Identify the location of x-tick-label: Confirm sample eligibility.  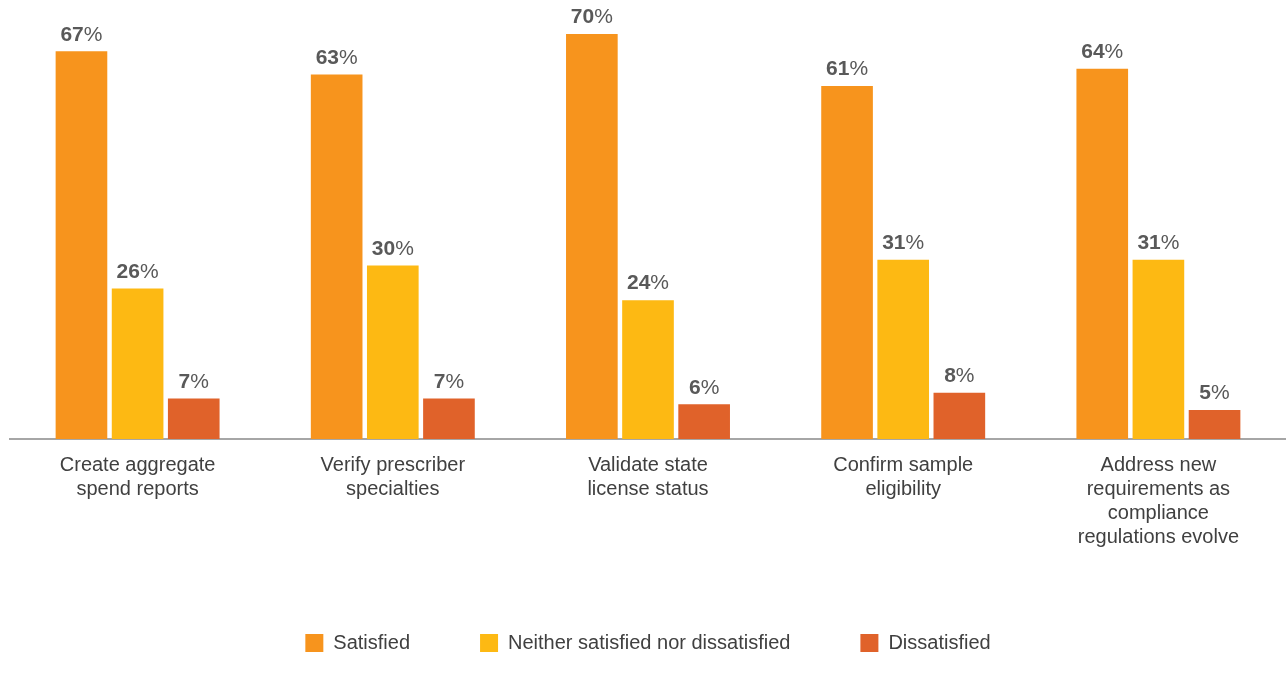
(903, 475).